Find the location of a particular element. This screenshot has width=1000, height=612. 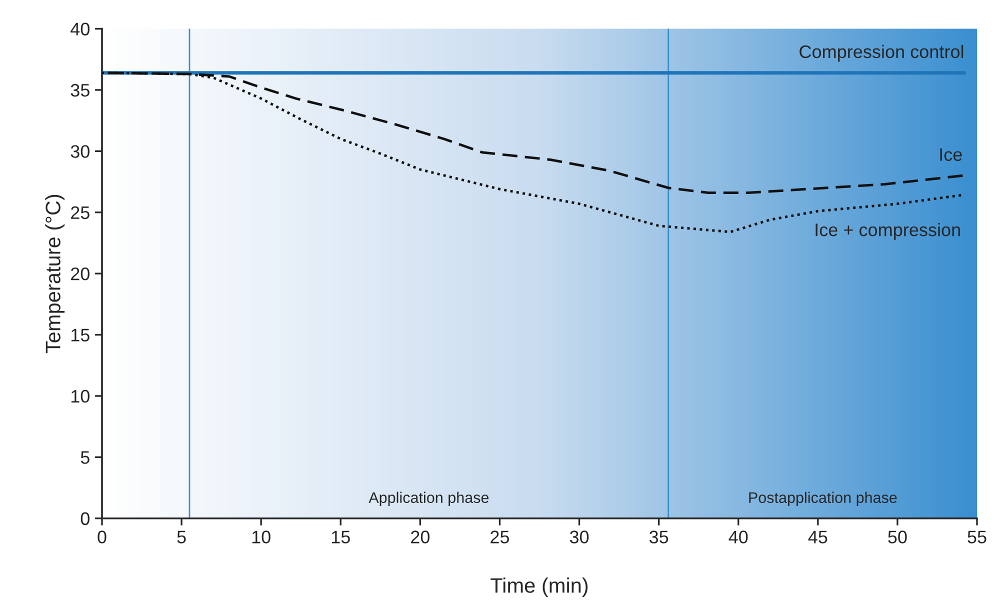

x-tick-label: 55 is located at coordinates (977, 537).